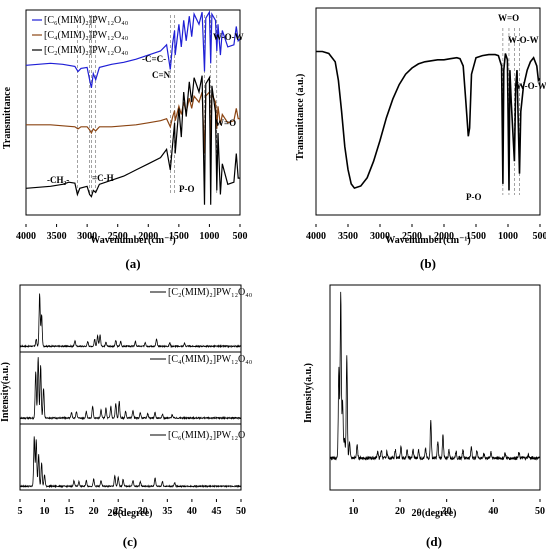  I want to click on panel-d-tick-label-40: 40, so click(493, 511).